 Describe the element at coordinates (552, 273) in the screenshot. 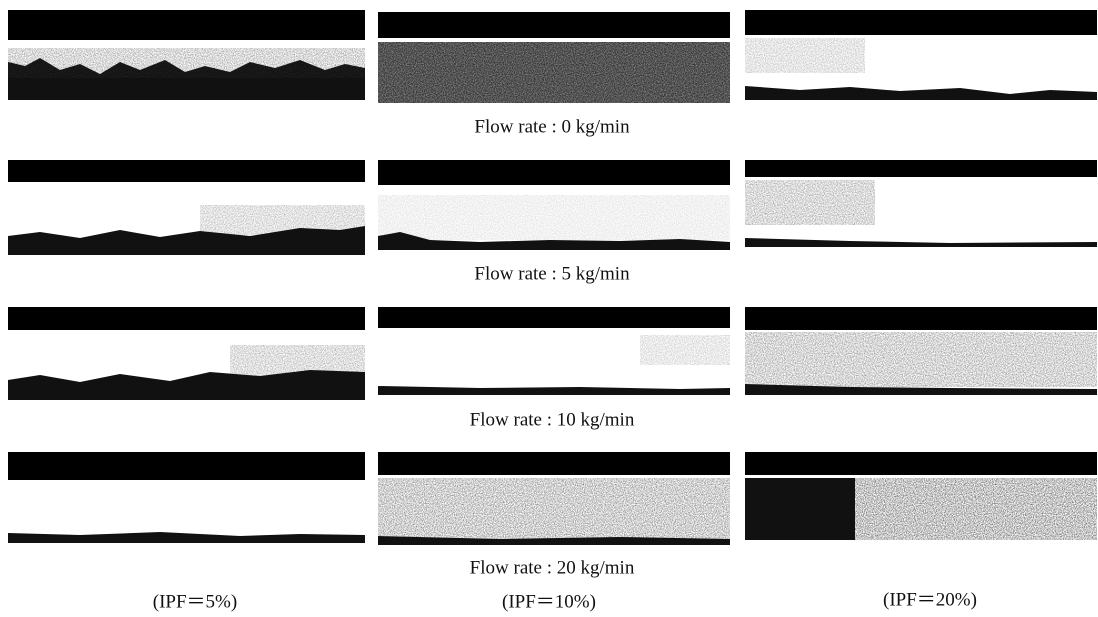

I see `row-label: Flow rate : 5 kg/min` at that location.